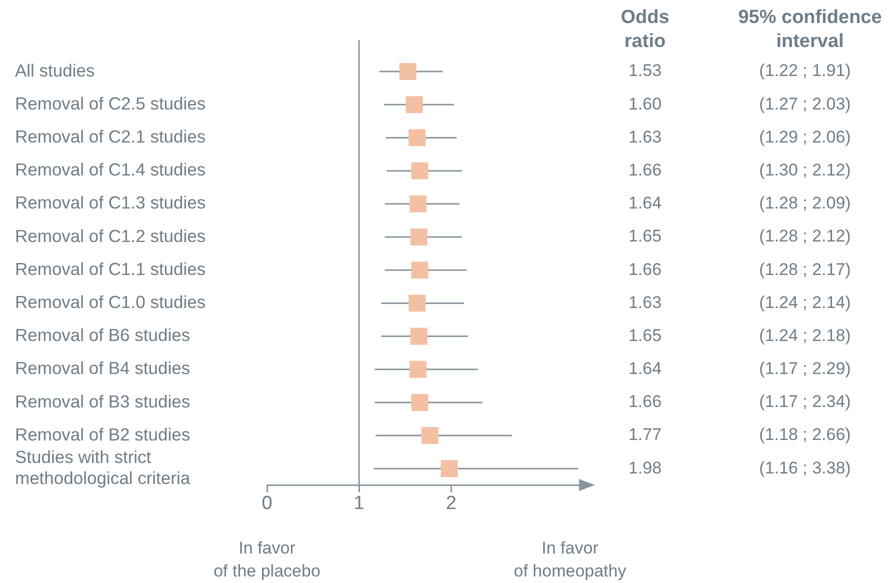  I want to click on y-tick-label: Studies with strict methodological criteria, so click(102, 467).